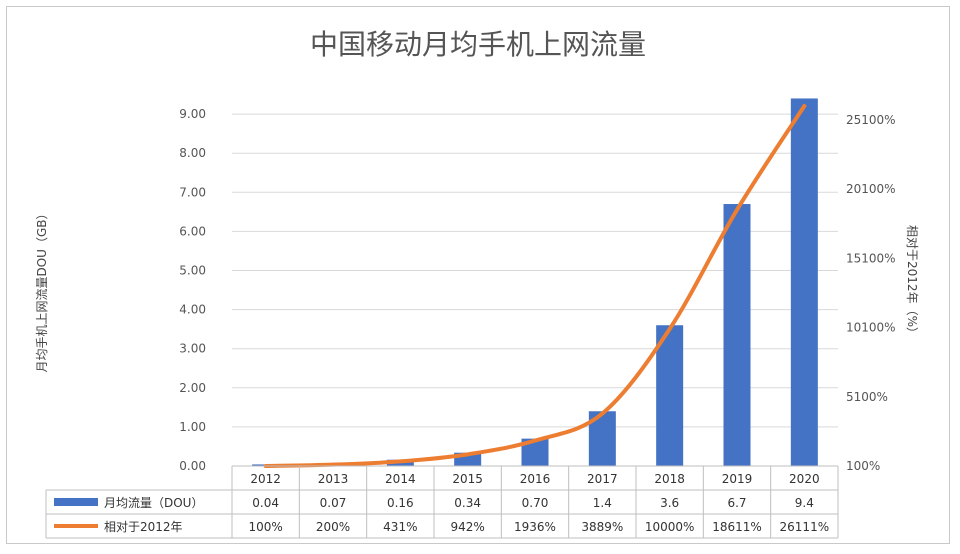 Image resolution: width=960 pixels, height=554 pixels. Describe the element at coordinates (76, 502) in the screenshot. I see `legend-swatch-bar` at that location.